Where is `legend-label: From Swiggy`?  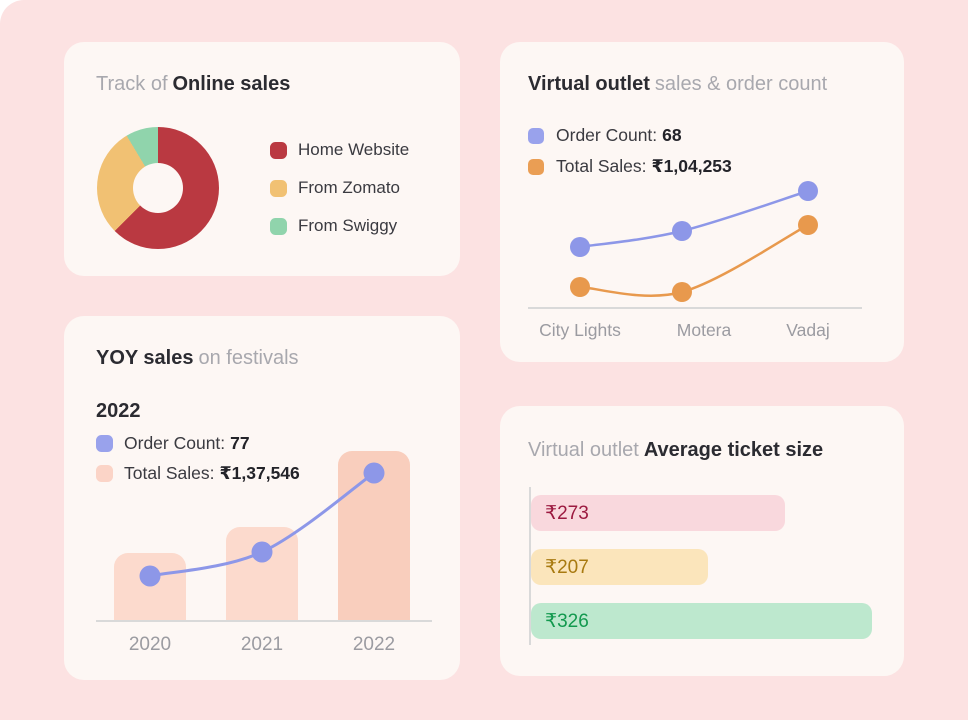
legend-label: From Swiggy is located at coordinates (348, 225).